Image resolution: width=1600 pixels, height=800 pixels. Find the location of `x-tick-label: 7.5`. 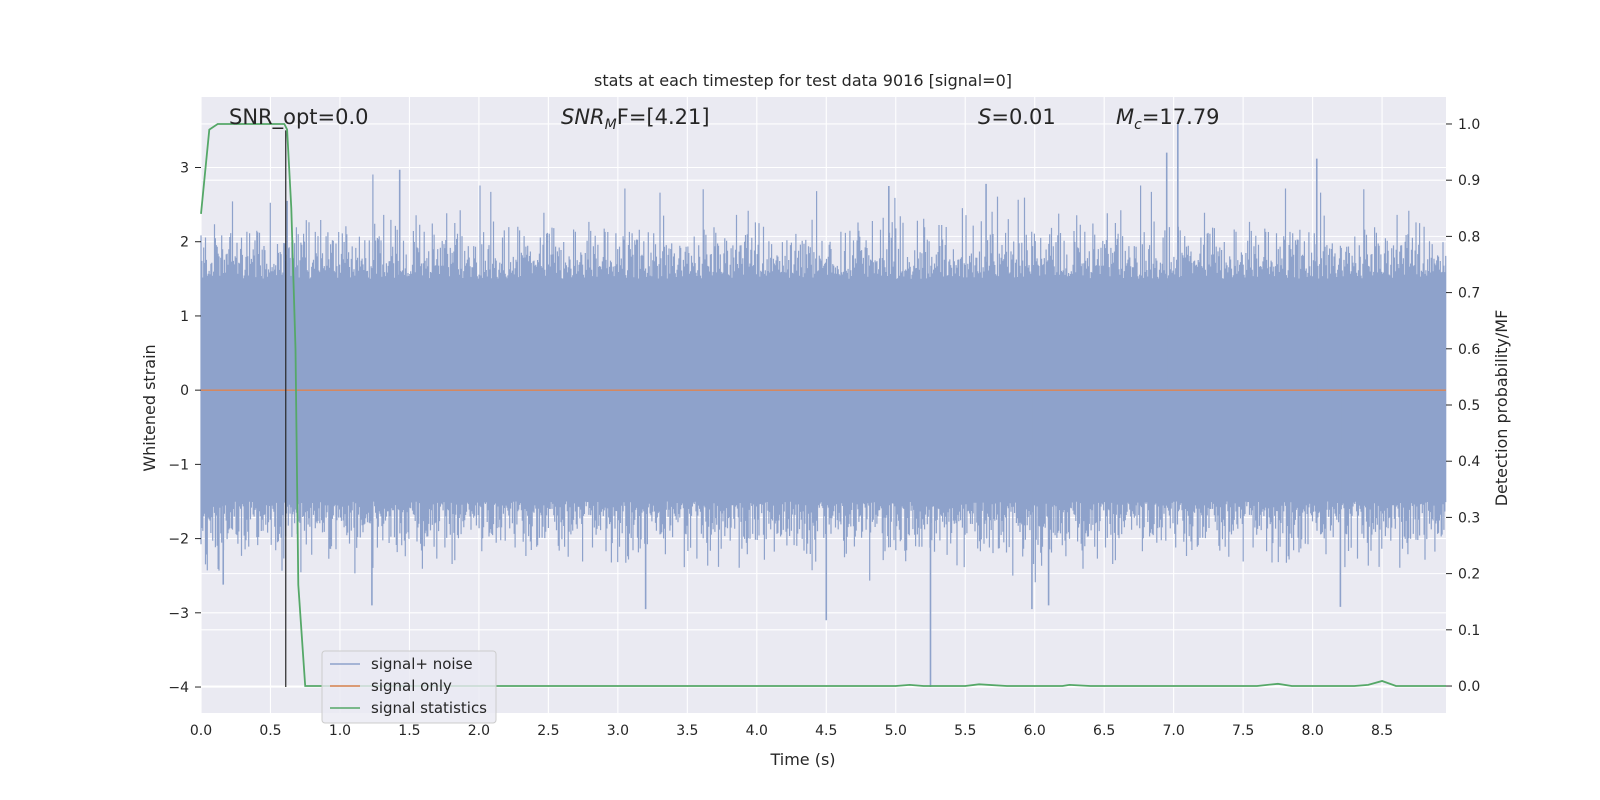

x-tick-label: 7.5 is located at coordinates (1243, 731).